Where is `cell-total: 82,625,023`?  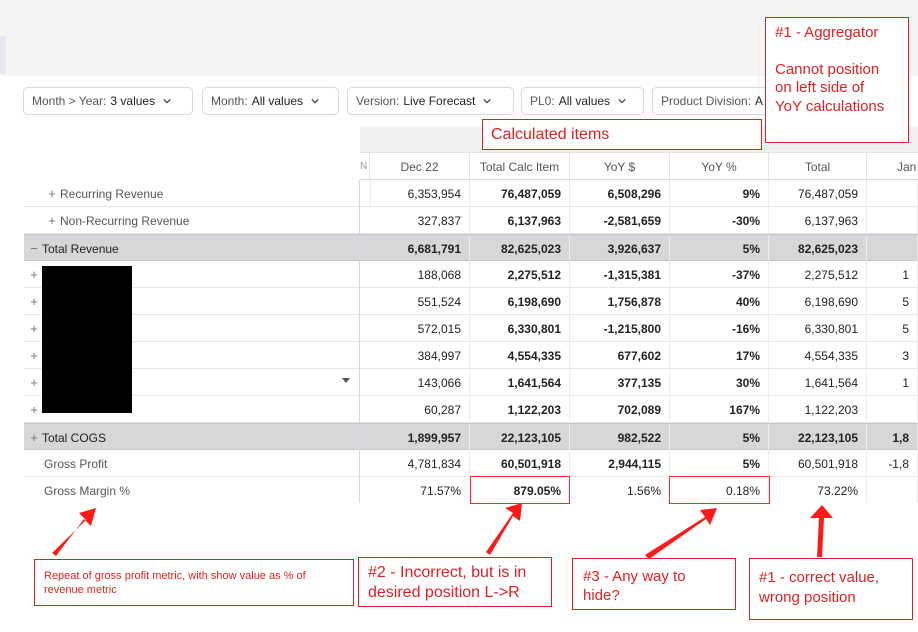
cell-total: 82,625,023 is located at coordinates (818, 248).